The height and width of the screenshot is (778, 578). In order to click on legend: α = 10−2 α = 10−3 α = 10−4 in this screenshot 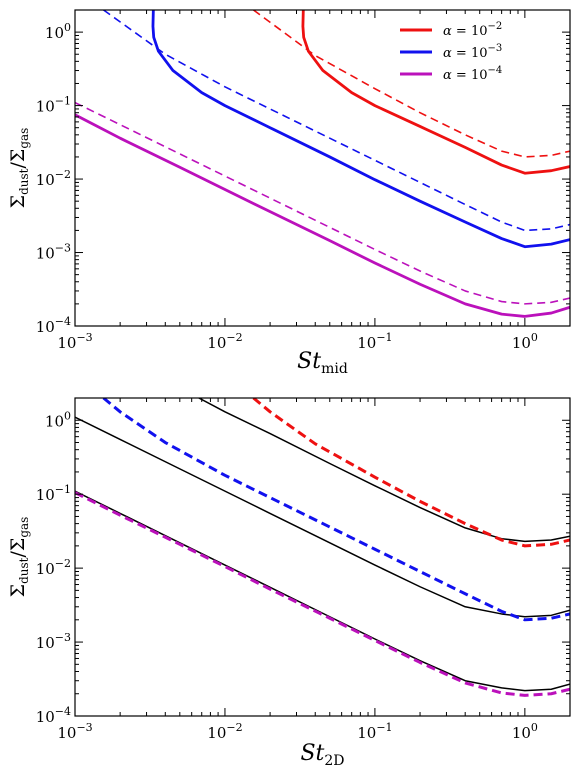, I will do `click(451, 52)`.